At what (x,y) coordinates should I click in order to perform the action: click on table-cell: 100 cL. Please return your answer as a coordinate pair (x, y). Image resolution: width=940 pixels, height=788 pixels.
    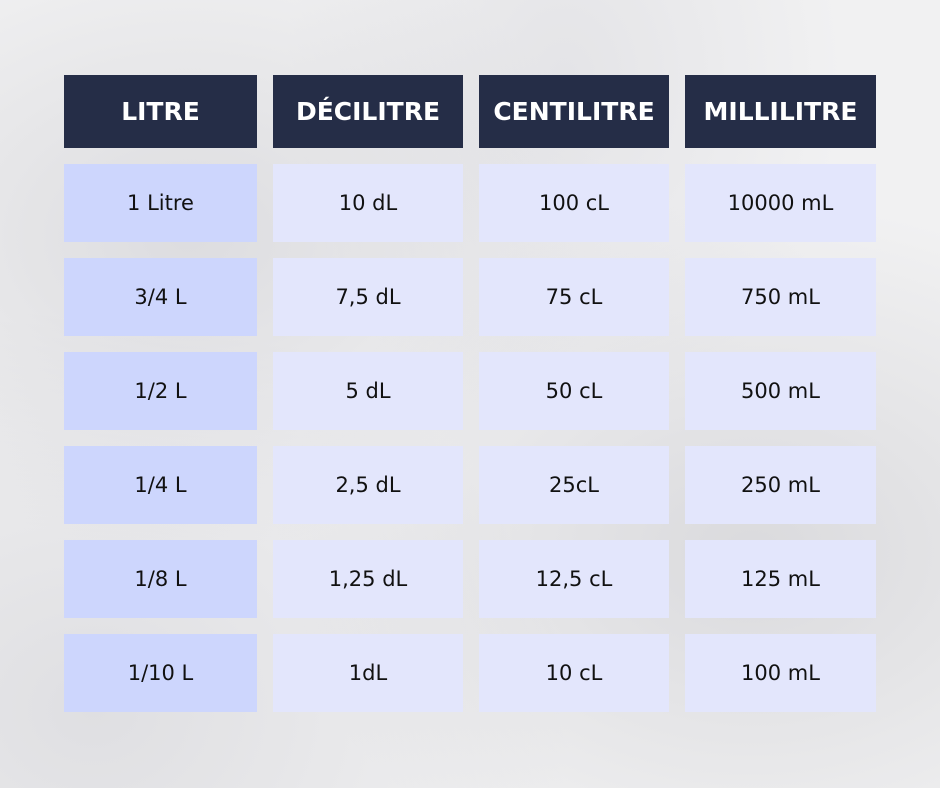
    Looking at the image, I should click on (574, 203).